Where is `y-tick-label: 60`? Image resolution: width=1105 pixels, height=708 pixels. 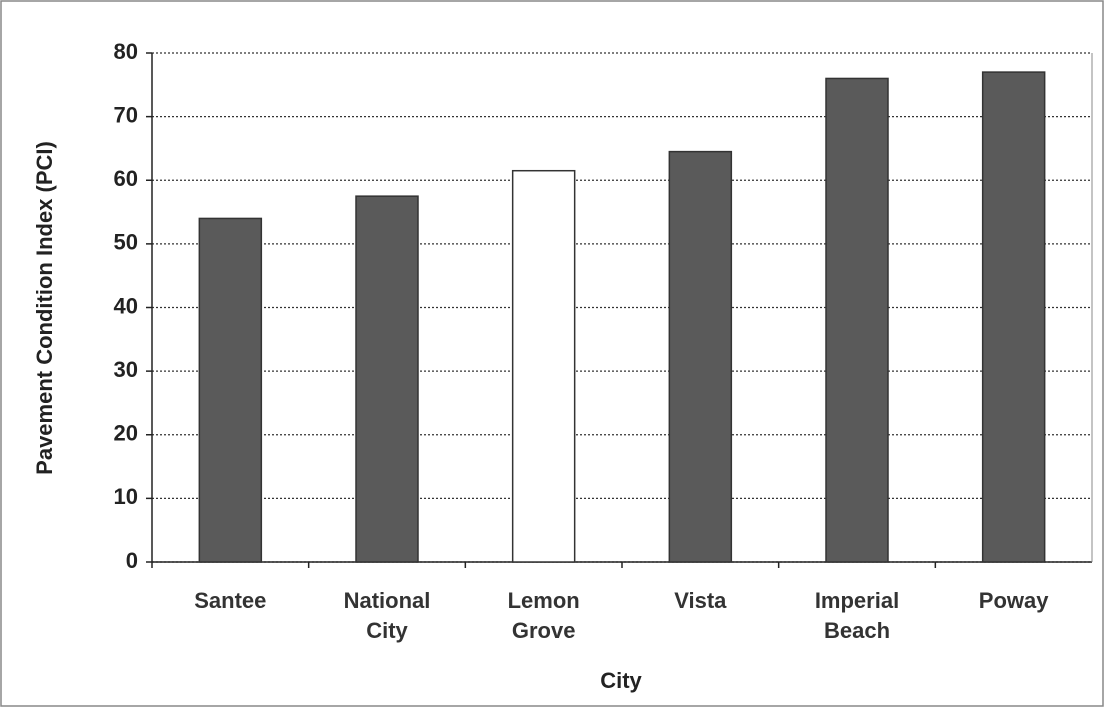
y-tick-label: 60 is located at coordinates (126, 178).